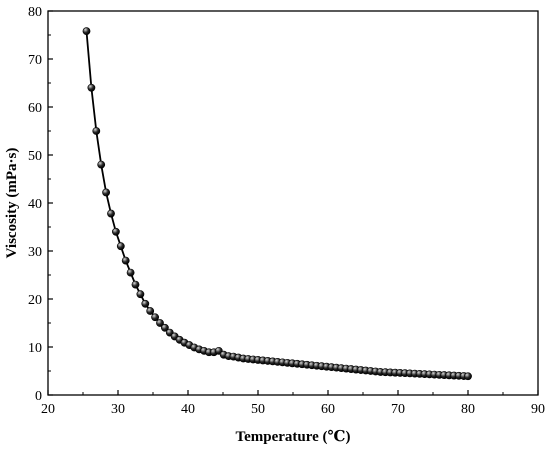 The width and height of the screenshot is (550, 450). Describe the element at coordinates (292, 437) in the screenshot. I see `x-axis-title: Temperature (℃)` at that location.